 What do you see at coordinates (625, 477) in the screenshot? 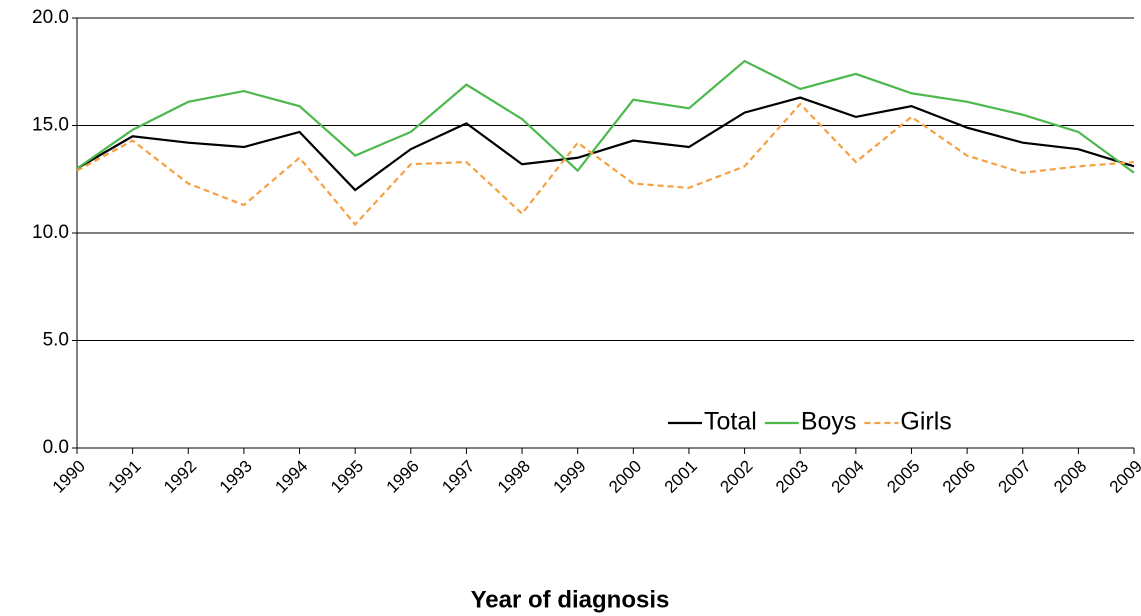
I see `x-tick-label: 2000` at bounding box center [625, 477].